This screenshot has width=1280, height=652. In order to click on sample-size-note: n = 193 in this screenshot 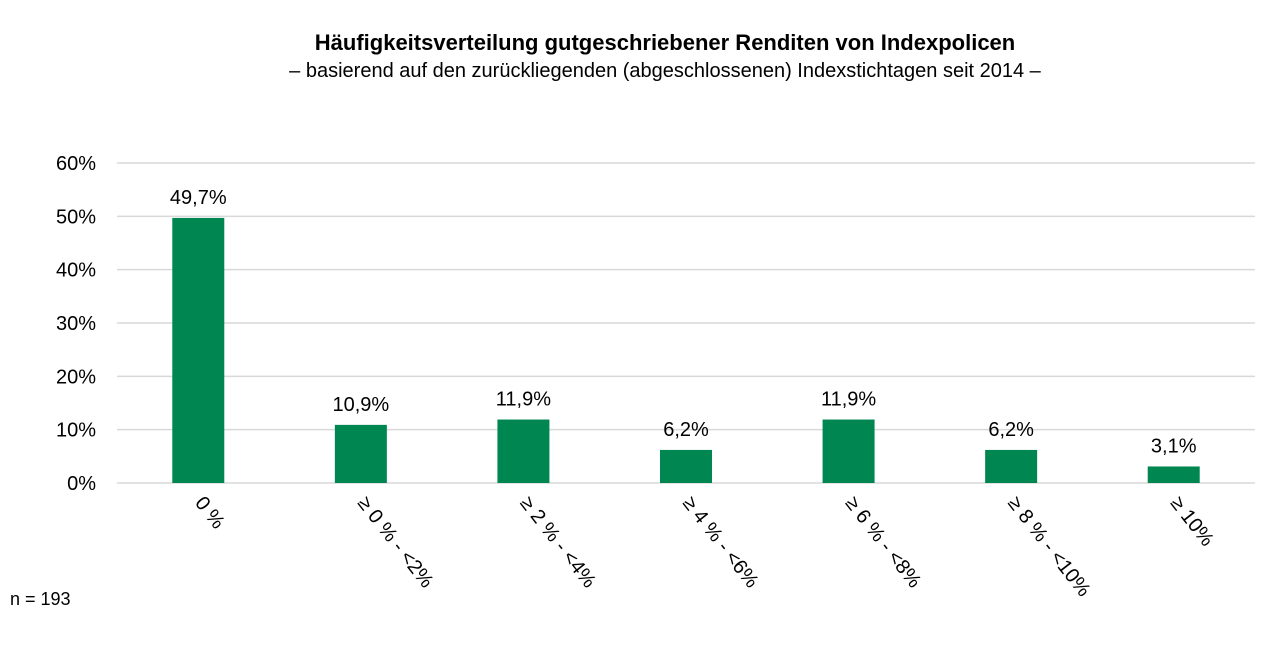, I will do `click(40, 599)`.